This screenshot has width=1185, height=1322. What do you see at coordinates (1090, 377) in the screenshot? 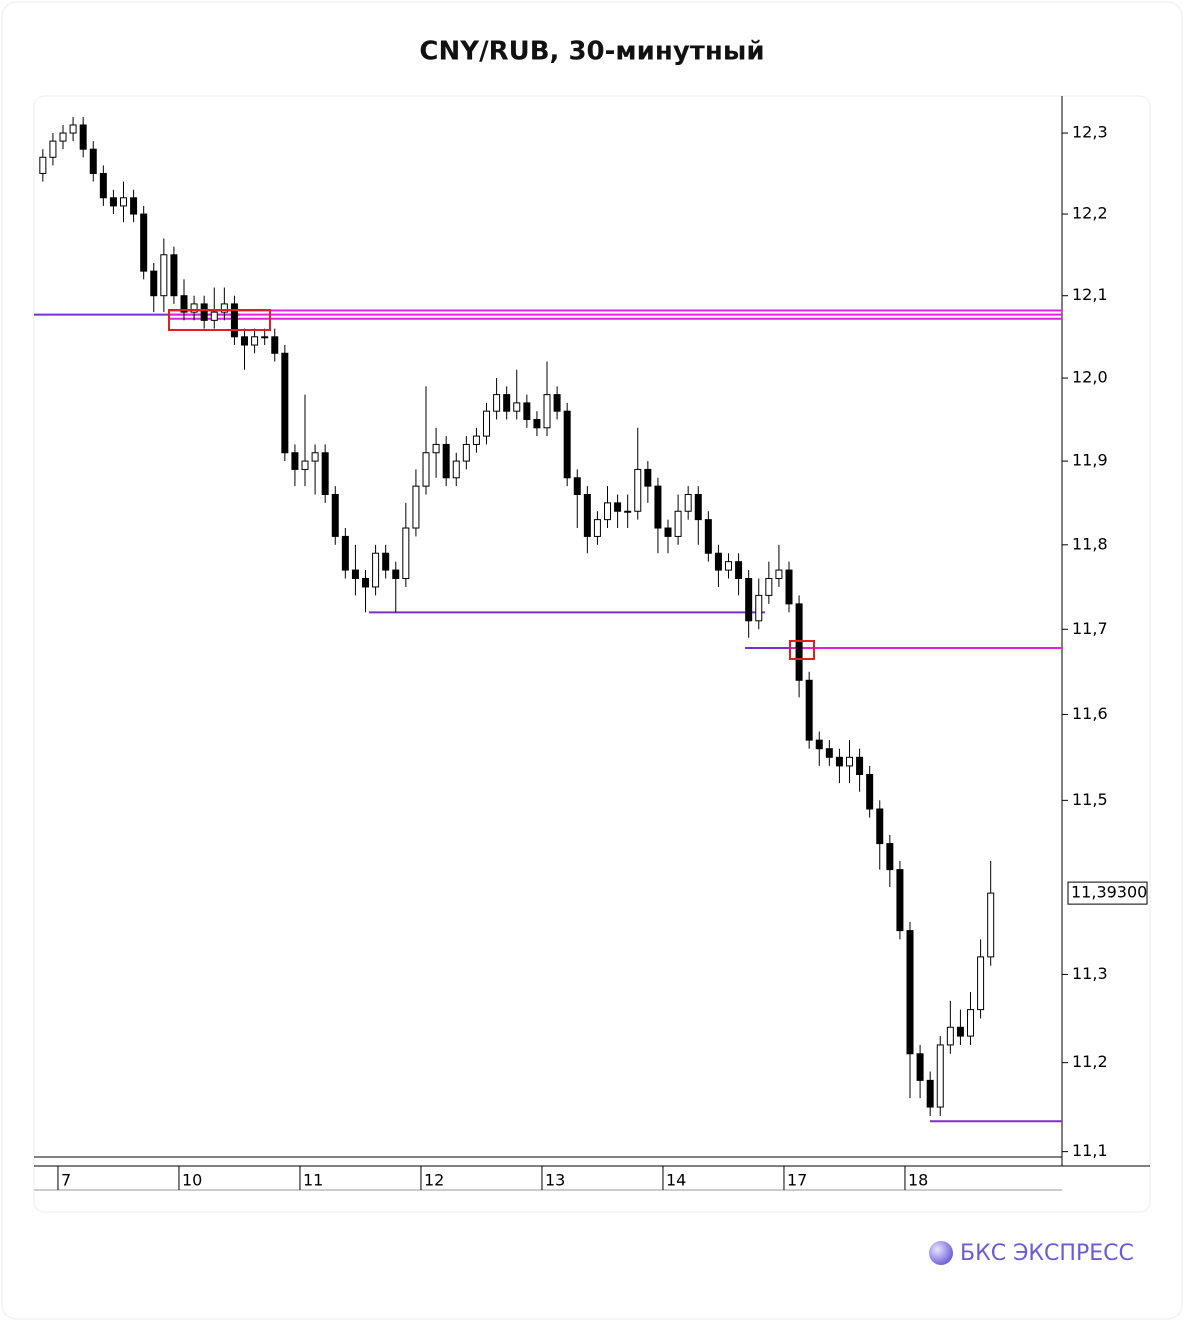
I see `y-tick-label: 12,0` at bounding box center [1090, 377].